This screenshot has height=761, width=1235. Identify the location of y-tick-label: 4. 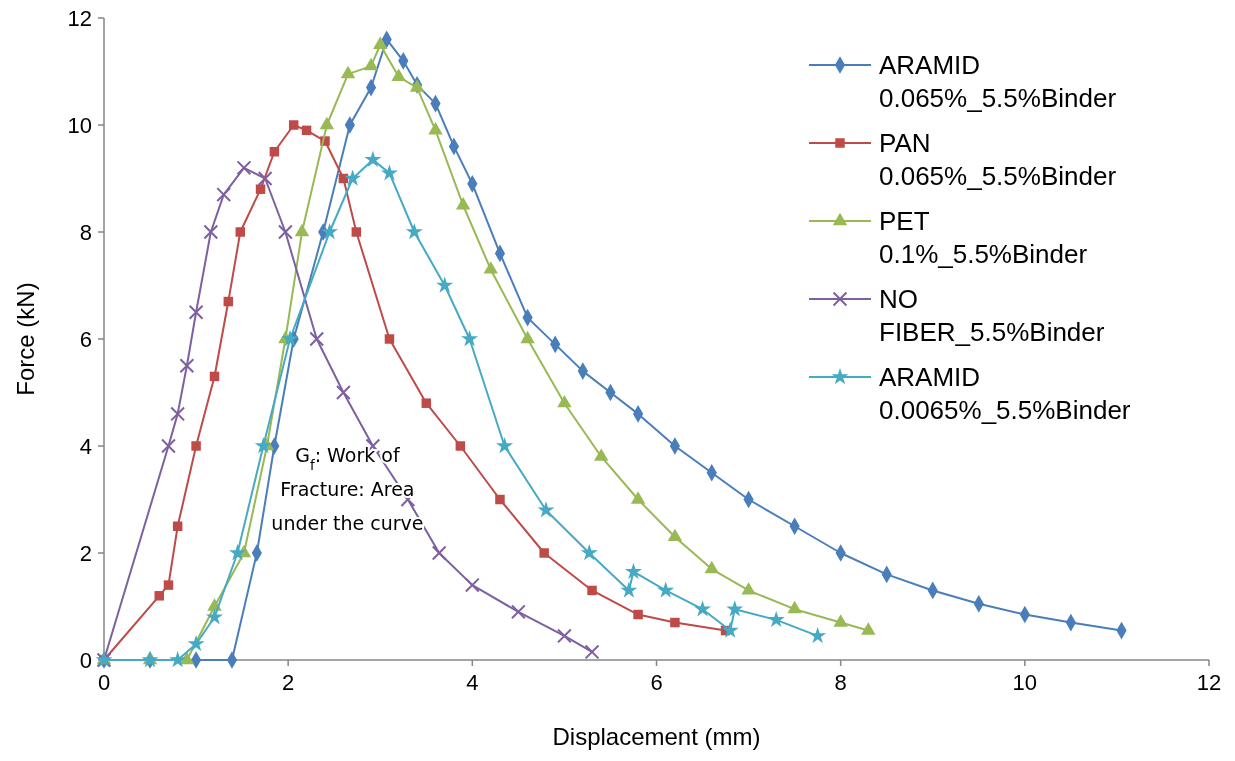
(85, 446).